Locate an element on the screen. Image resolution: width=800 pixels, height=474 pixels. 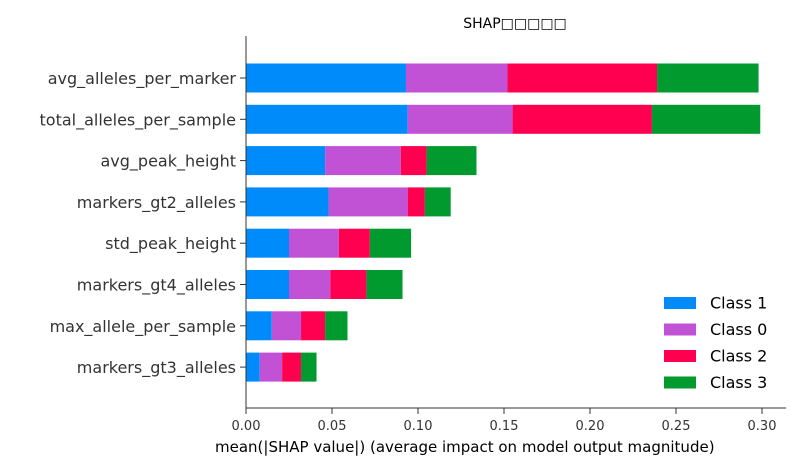
x-tick-label: 0.20 is located at coordinates (590, 426).